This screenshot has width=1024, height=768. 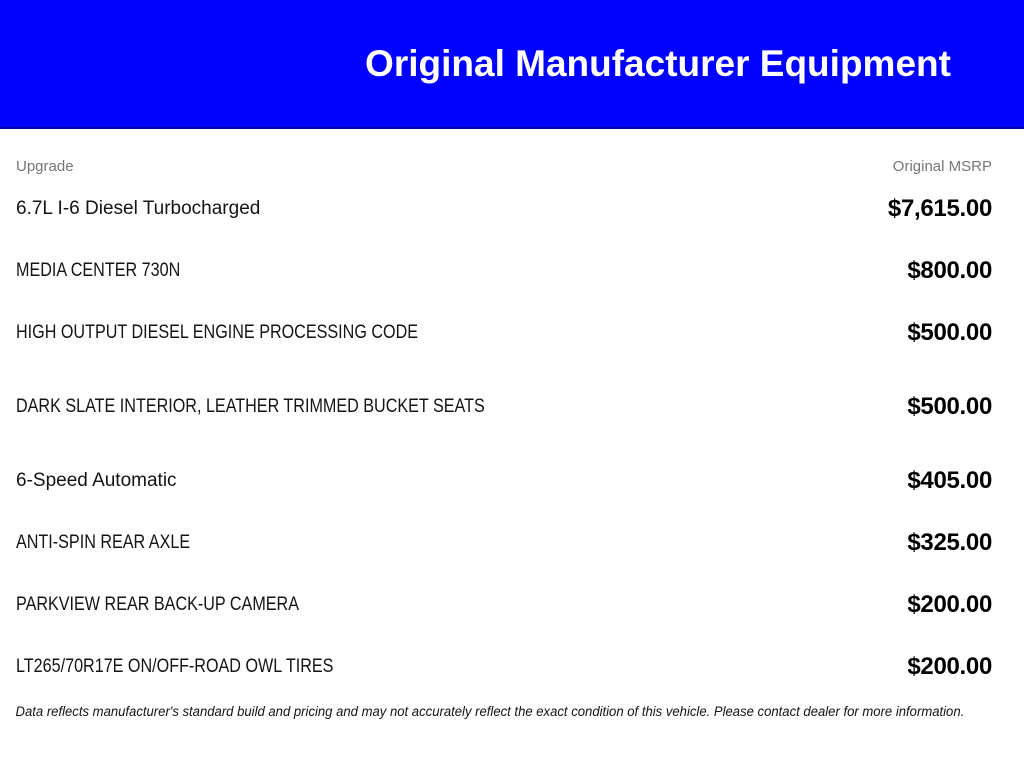 What do you see at coordinates (504, 209) in the screenshot?
I see `table-row: 6.7L I-6 Diesel Turbocharged $7,615.00` at bounding box center [504, 209].